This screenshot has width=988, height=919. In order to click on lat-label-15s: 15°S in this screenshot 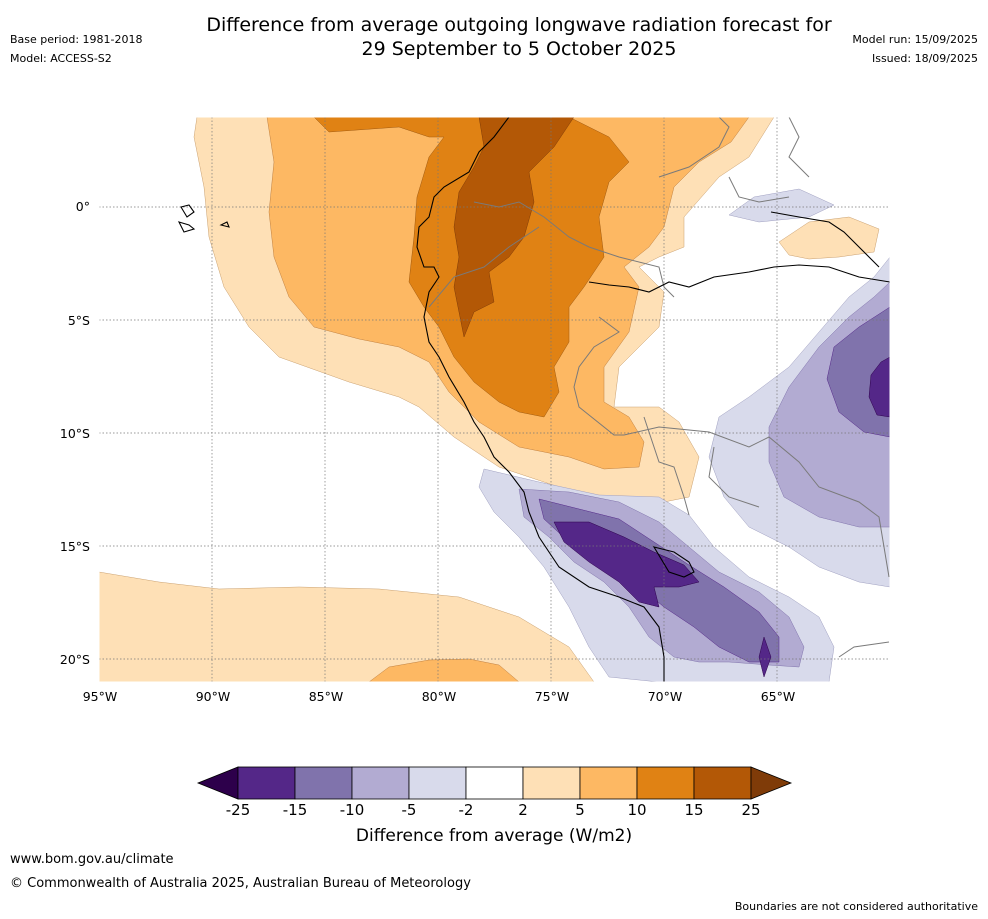, I will do `click(74, 546)`.